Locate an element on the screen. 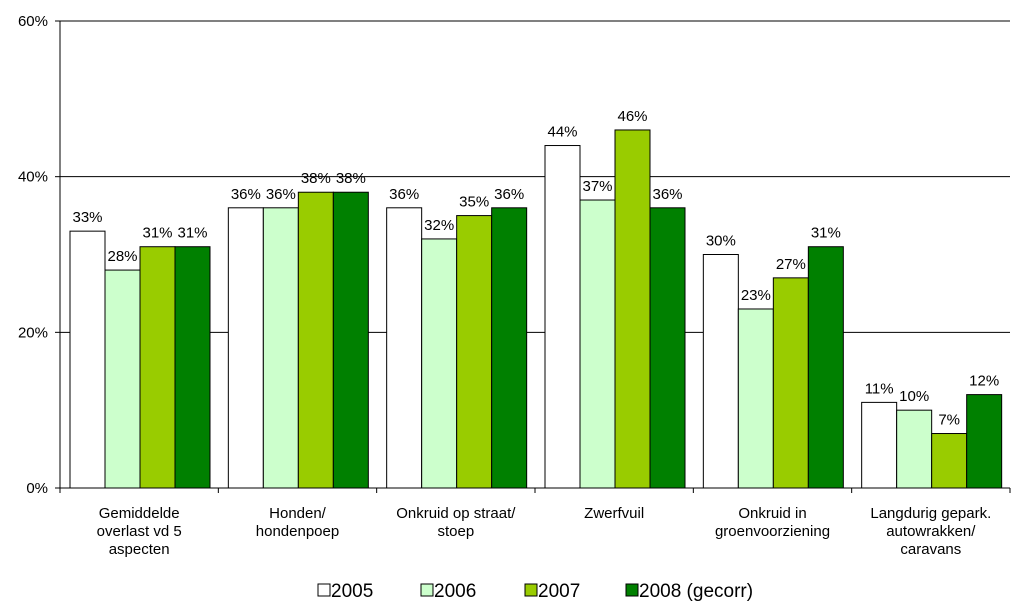 The image size is (1011, 613). data-label: 7% is located at coordinates (949, 420).